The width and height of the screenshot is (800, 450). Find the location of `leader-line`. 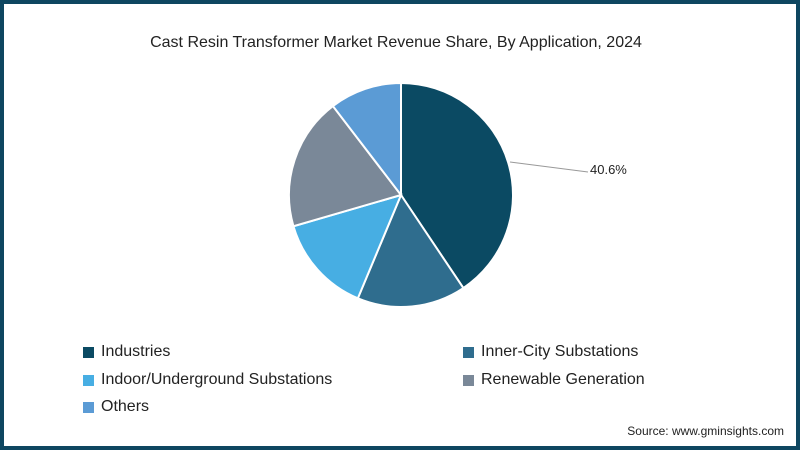

leader-line is located at coordinates (549, 167).